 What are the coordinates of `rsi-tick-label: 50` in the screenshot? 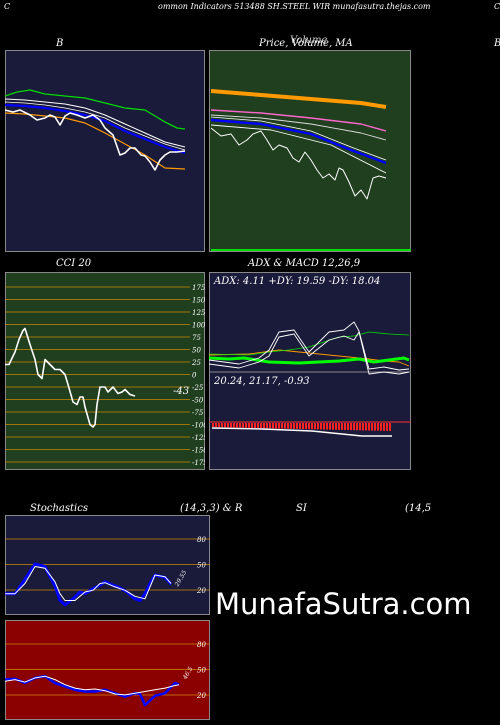 It's located at (201, 671).